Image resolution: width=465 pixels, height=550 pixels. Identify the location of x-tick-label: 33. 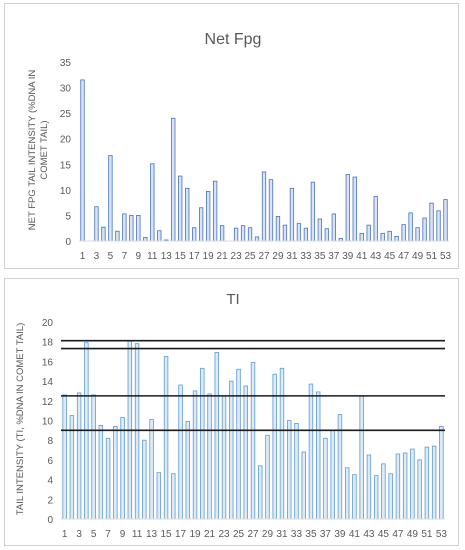
(297, 534).